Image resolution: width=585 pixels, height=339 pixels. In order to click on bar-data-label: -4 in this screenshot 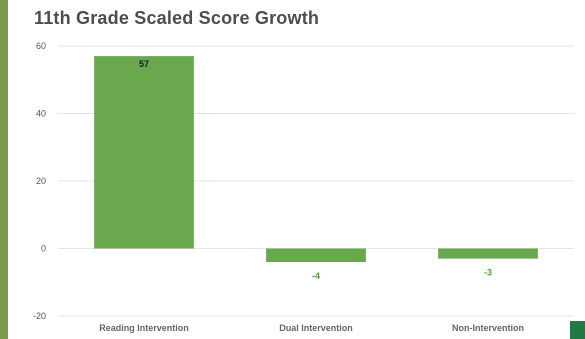, I will do `click(316, 276)`.